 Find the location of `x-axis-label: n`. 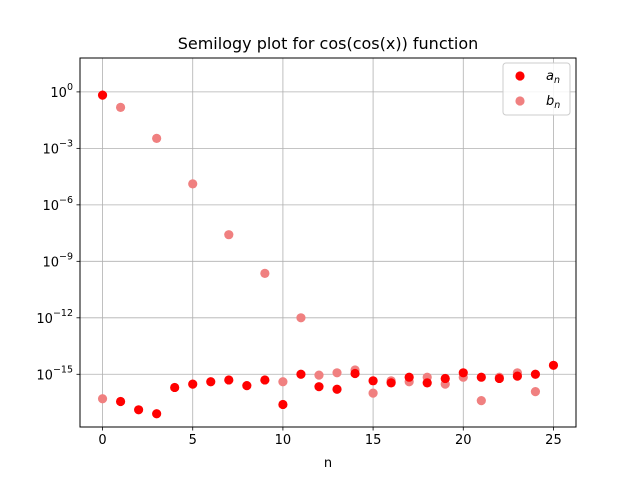

x-axis-label: n is located at coordinates (328, 463).